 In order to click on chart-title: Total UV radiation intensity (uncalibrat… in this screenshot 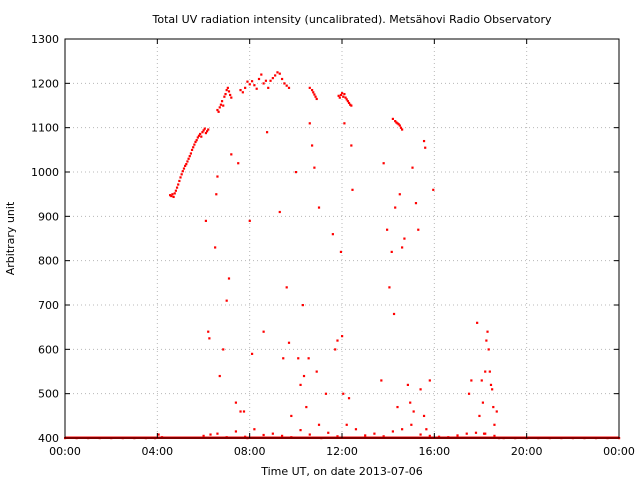, I will do `click(352, 19)`.